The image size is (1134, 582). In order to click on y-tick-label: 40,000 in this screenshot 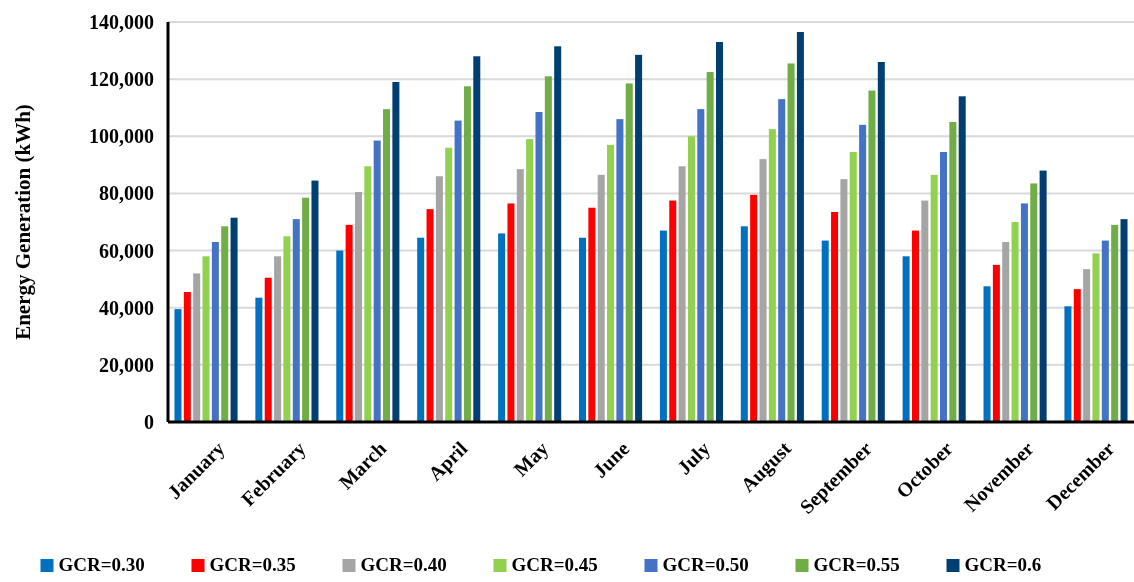, I will do `click(126, 307)`.